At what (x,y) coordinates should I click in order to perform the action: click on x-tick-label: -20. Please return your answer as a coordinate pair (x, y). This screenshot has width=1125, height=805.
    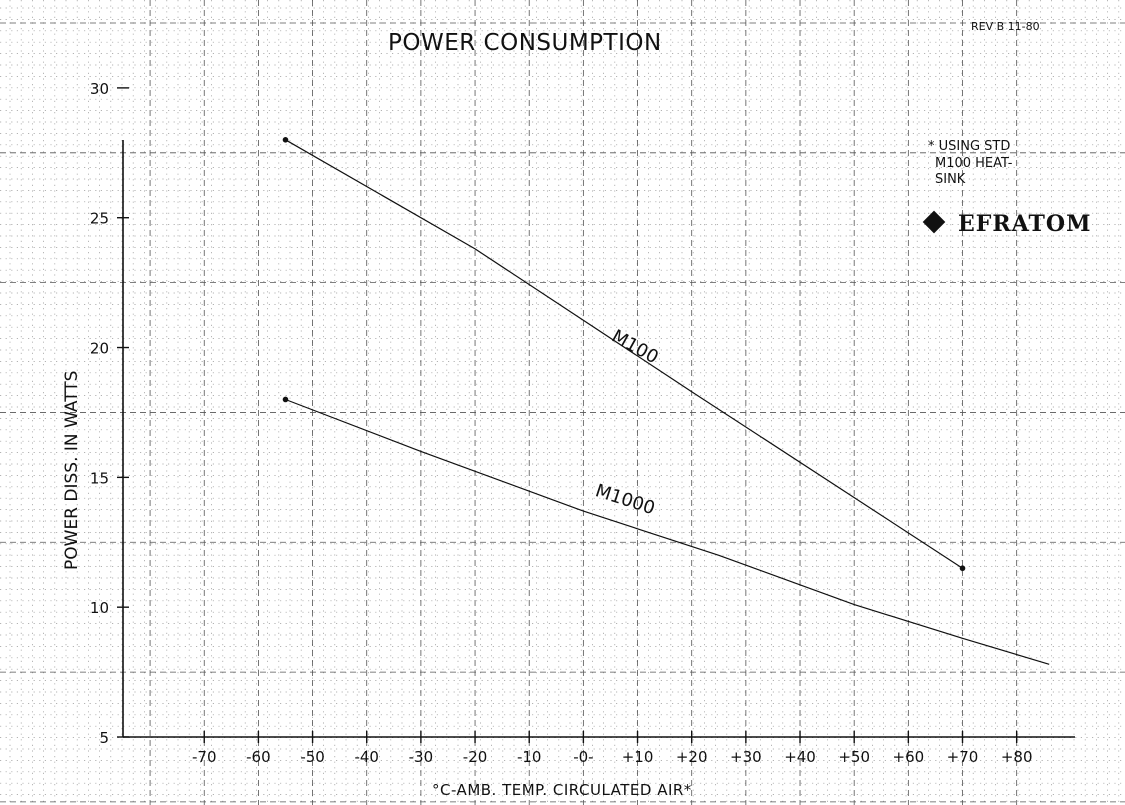
    Looking at the image, I should click on (475, 757).